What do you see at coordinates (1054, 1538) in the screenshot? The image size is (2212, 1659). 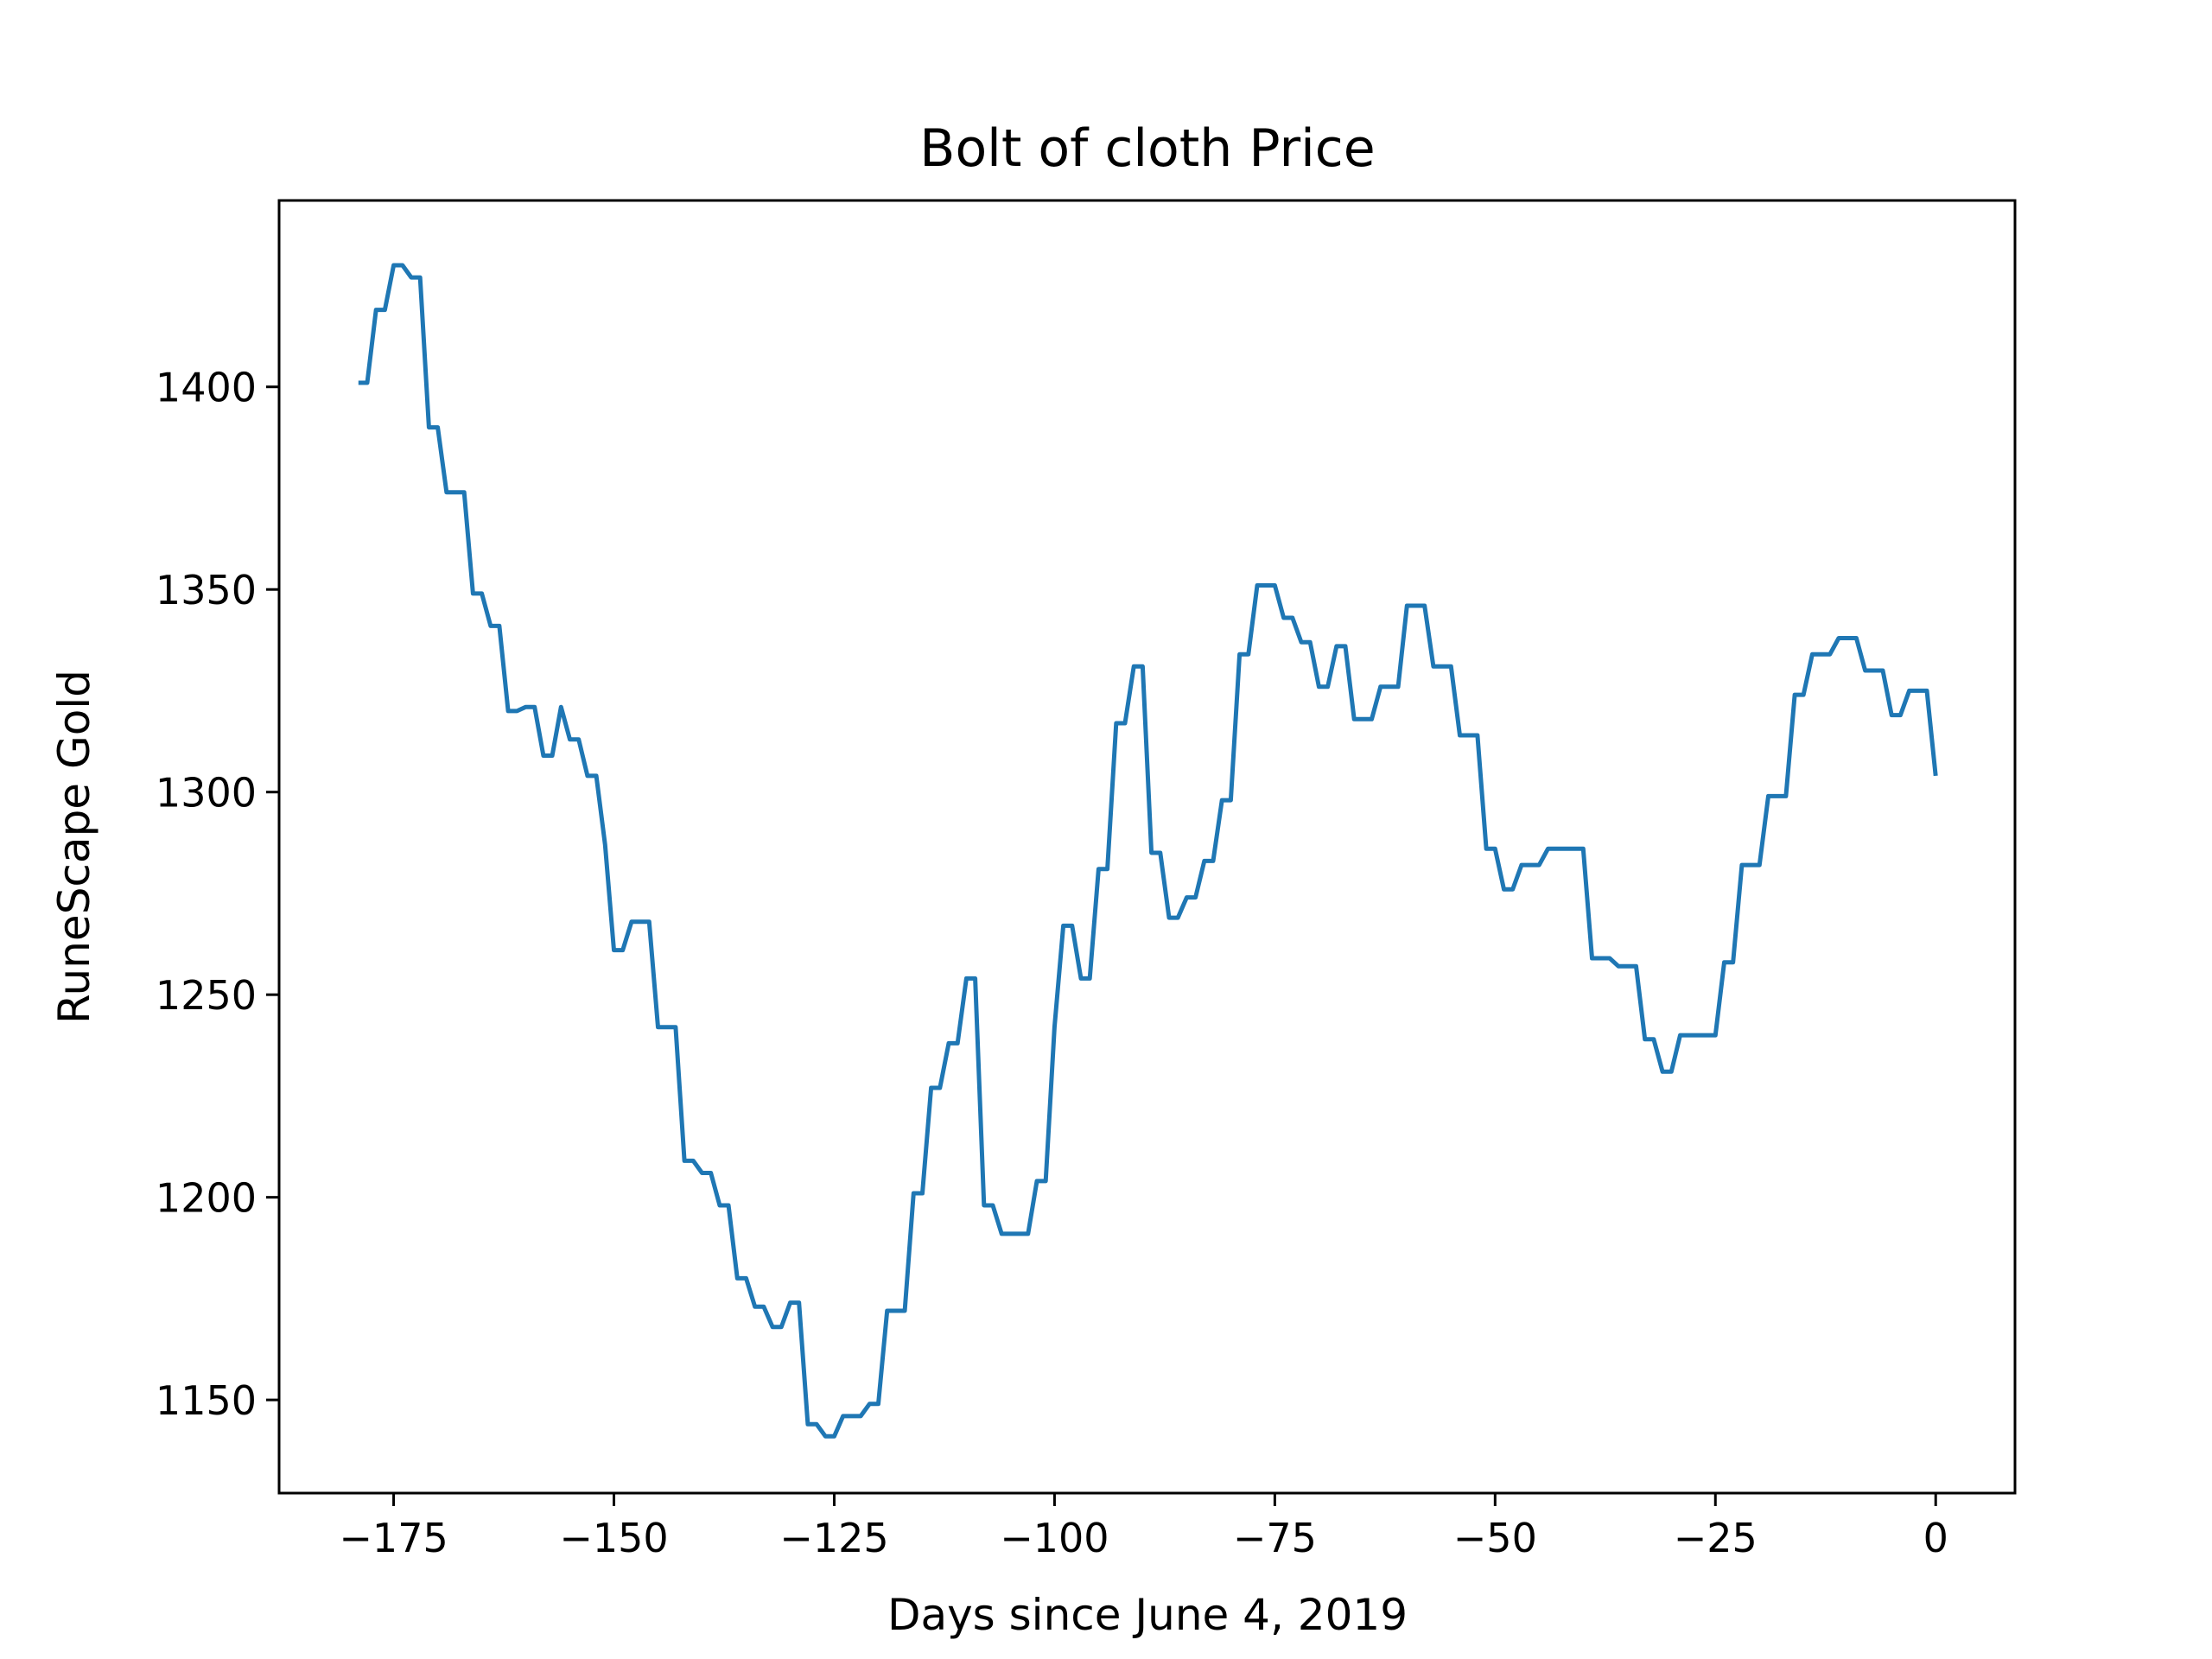 I see `x-tick-label: −100` at bounding box center [1054, 1538].